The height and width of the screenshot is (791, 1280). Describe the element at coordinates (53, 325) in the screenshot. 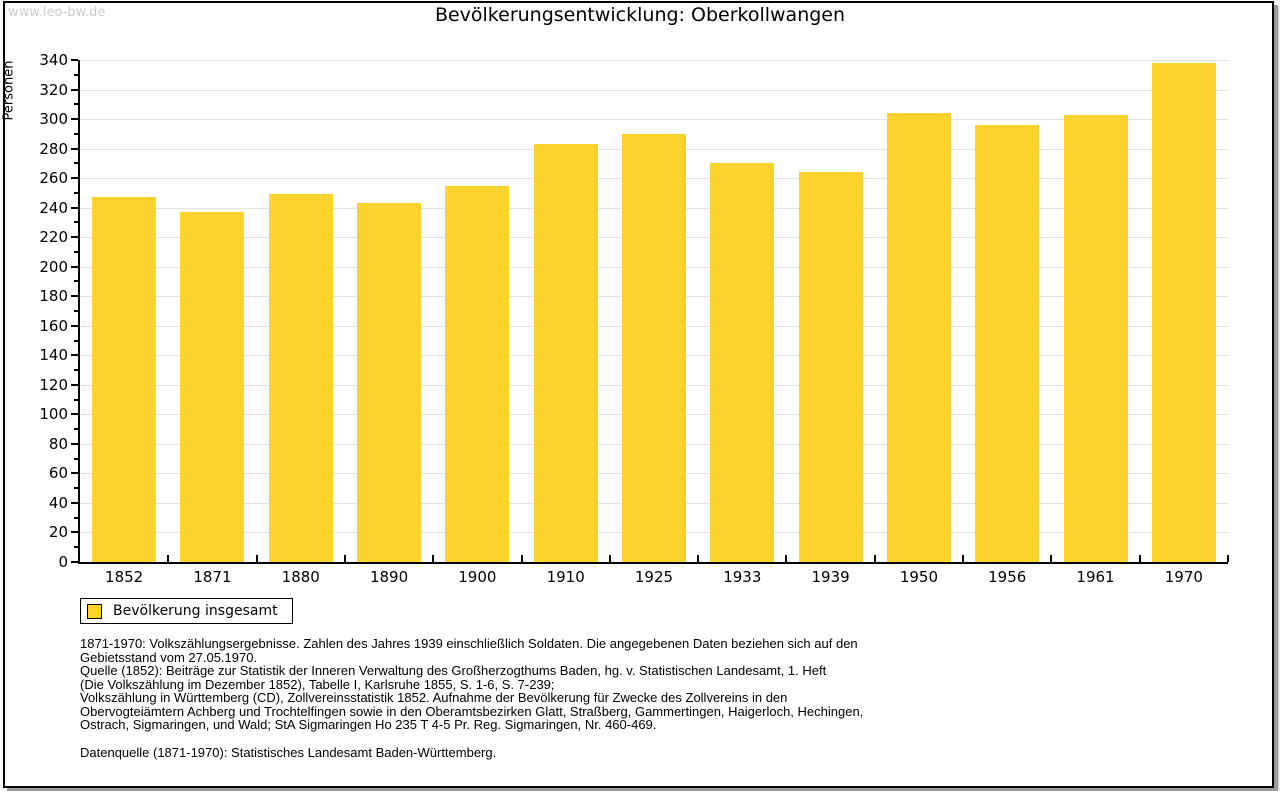

I see `y-tick-label-160: 160` at that location.